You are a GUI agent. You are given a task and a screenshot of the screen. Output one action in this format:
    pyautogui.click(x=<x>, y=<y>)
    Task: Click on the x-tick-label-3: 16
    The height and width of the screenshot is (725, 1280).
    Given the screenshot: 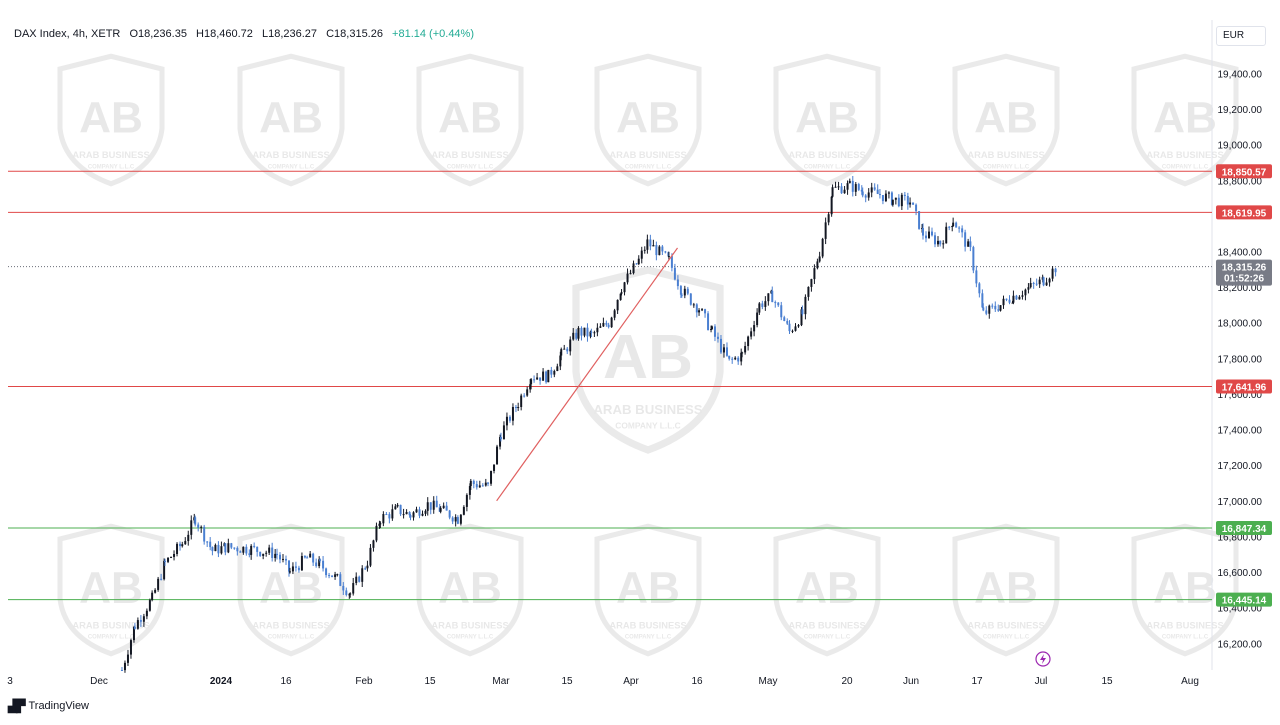 What is the action you would take?
    pyautogui.click(x=286, y=681)
    